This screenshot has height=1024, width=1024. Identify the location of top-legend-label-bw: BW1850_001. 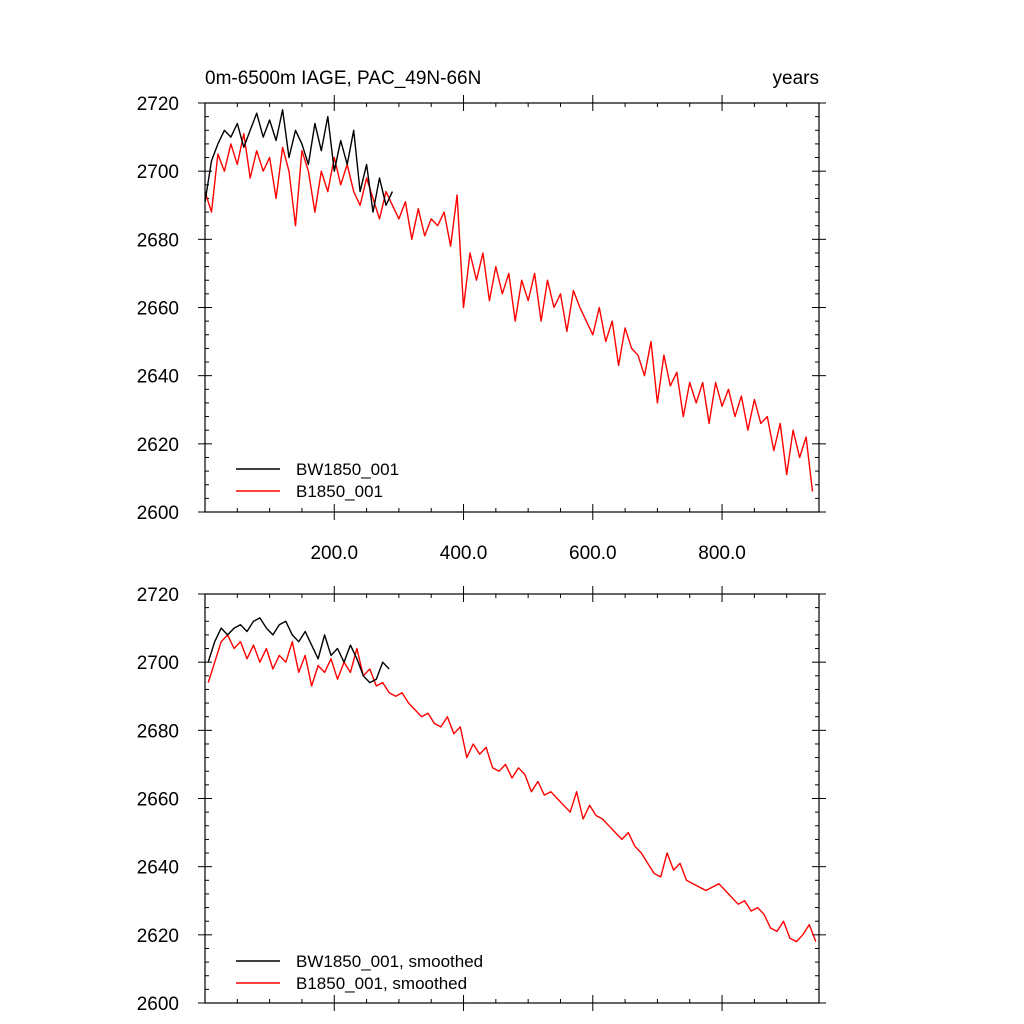
(347, 469).